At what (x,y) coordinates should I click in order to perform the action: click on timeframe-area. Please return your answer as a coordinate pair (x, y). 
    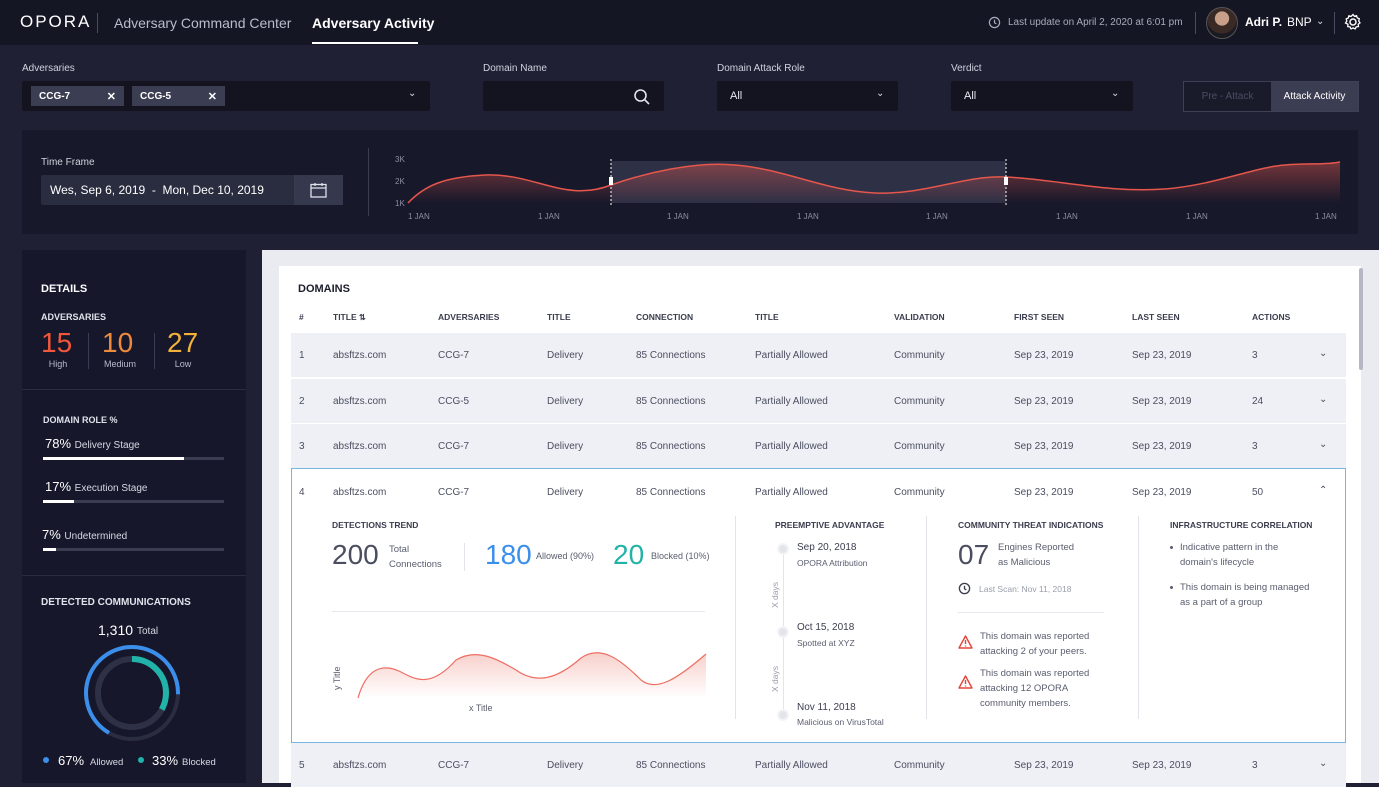
    Looking at the image, I should click on (874, 182).